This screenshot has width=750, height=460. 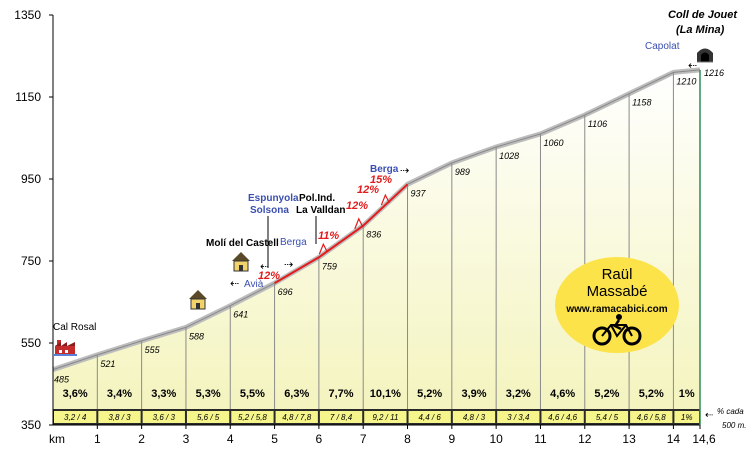 I want to click on per-500m-label: 3 / 3,4, so click(x=518, y=417).